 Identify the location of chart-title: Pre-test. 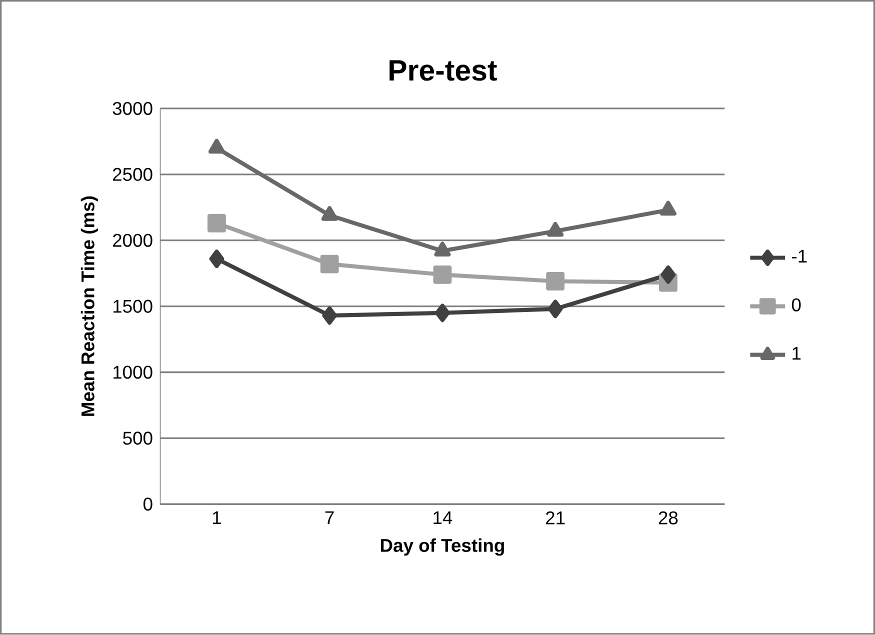
(443, 70).